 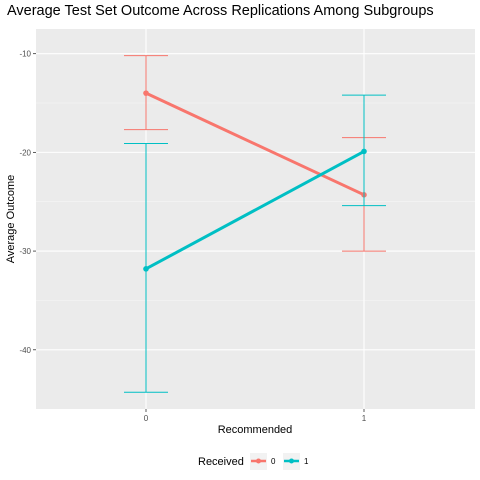 I want to click on legend: Received 0 1, so click(x=253, y=461).